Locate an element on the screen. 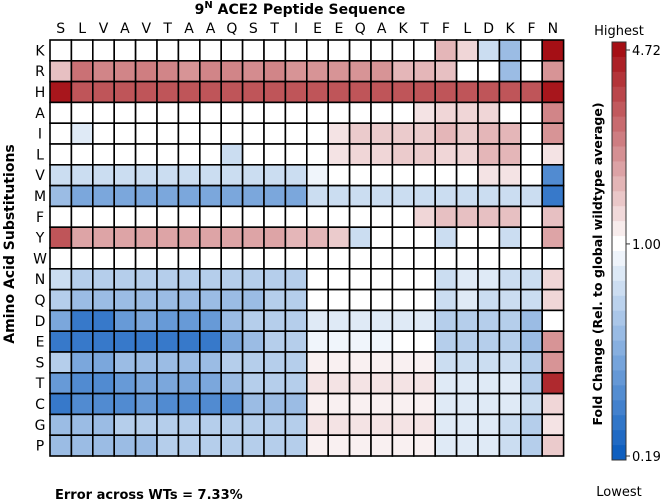  column-label: N is located at coordinates (553, 29).